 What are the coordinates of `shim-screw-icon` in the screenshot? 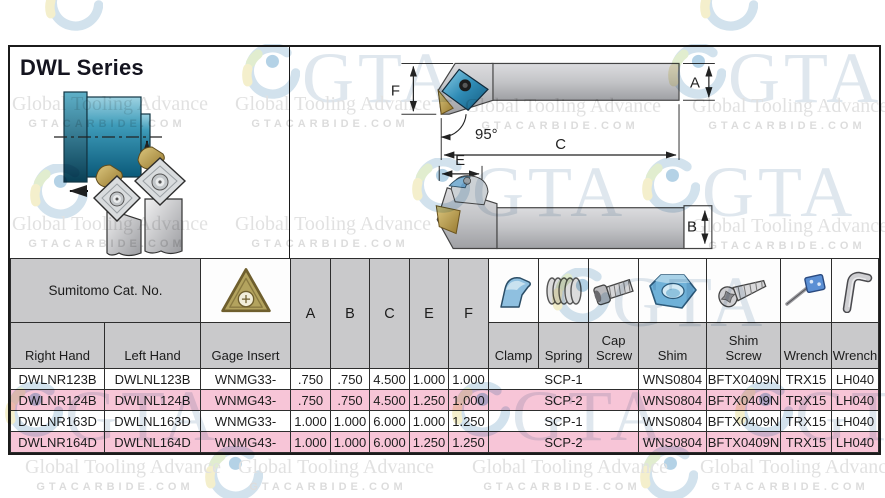 It's located at (742, 293).